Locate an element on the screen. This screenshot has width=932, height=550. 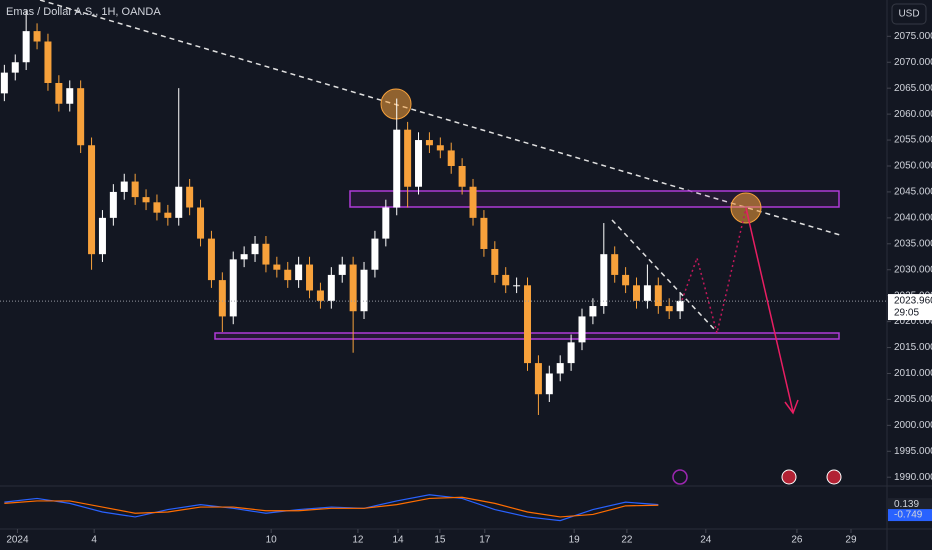
wedge-line is located at coordinates (663, 275).